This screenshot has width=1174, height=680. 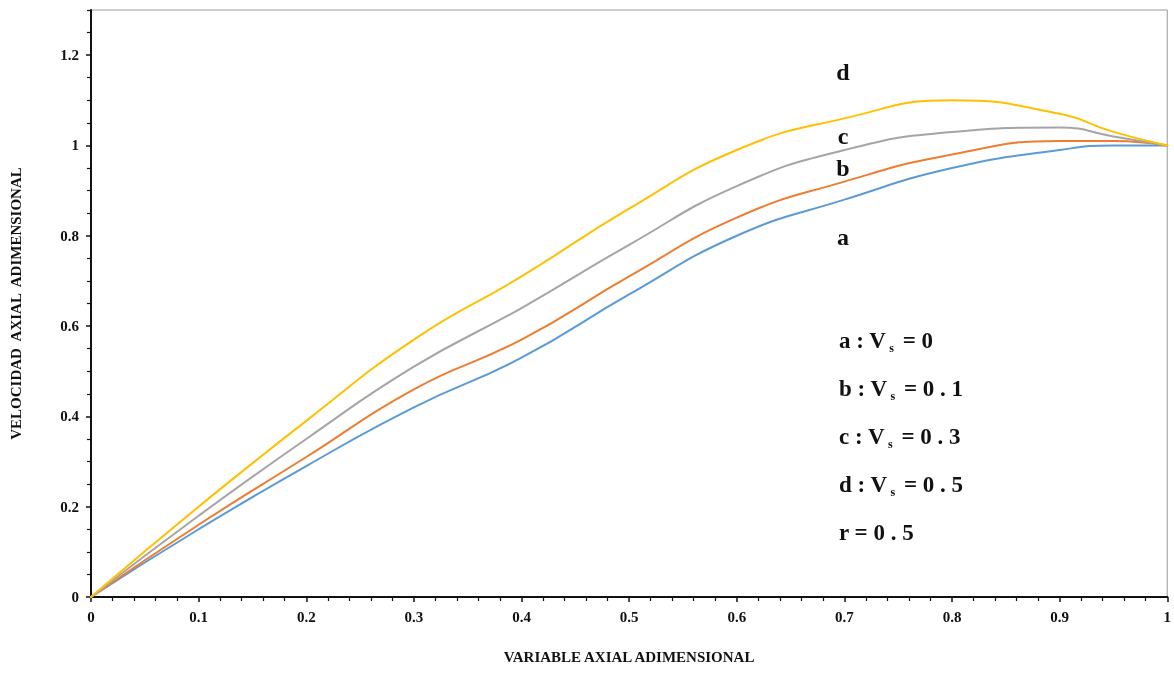 I want to click on y-tick-label: 1, so click(x=75, y=145).